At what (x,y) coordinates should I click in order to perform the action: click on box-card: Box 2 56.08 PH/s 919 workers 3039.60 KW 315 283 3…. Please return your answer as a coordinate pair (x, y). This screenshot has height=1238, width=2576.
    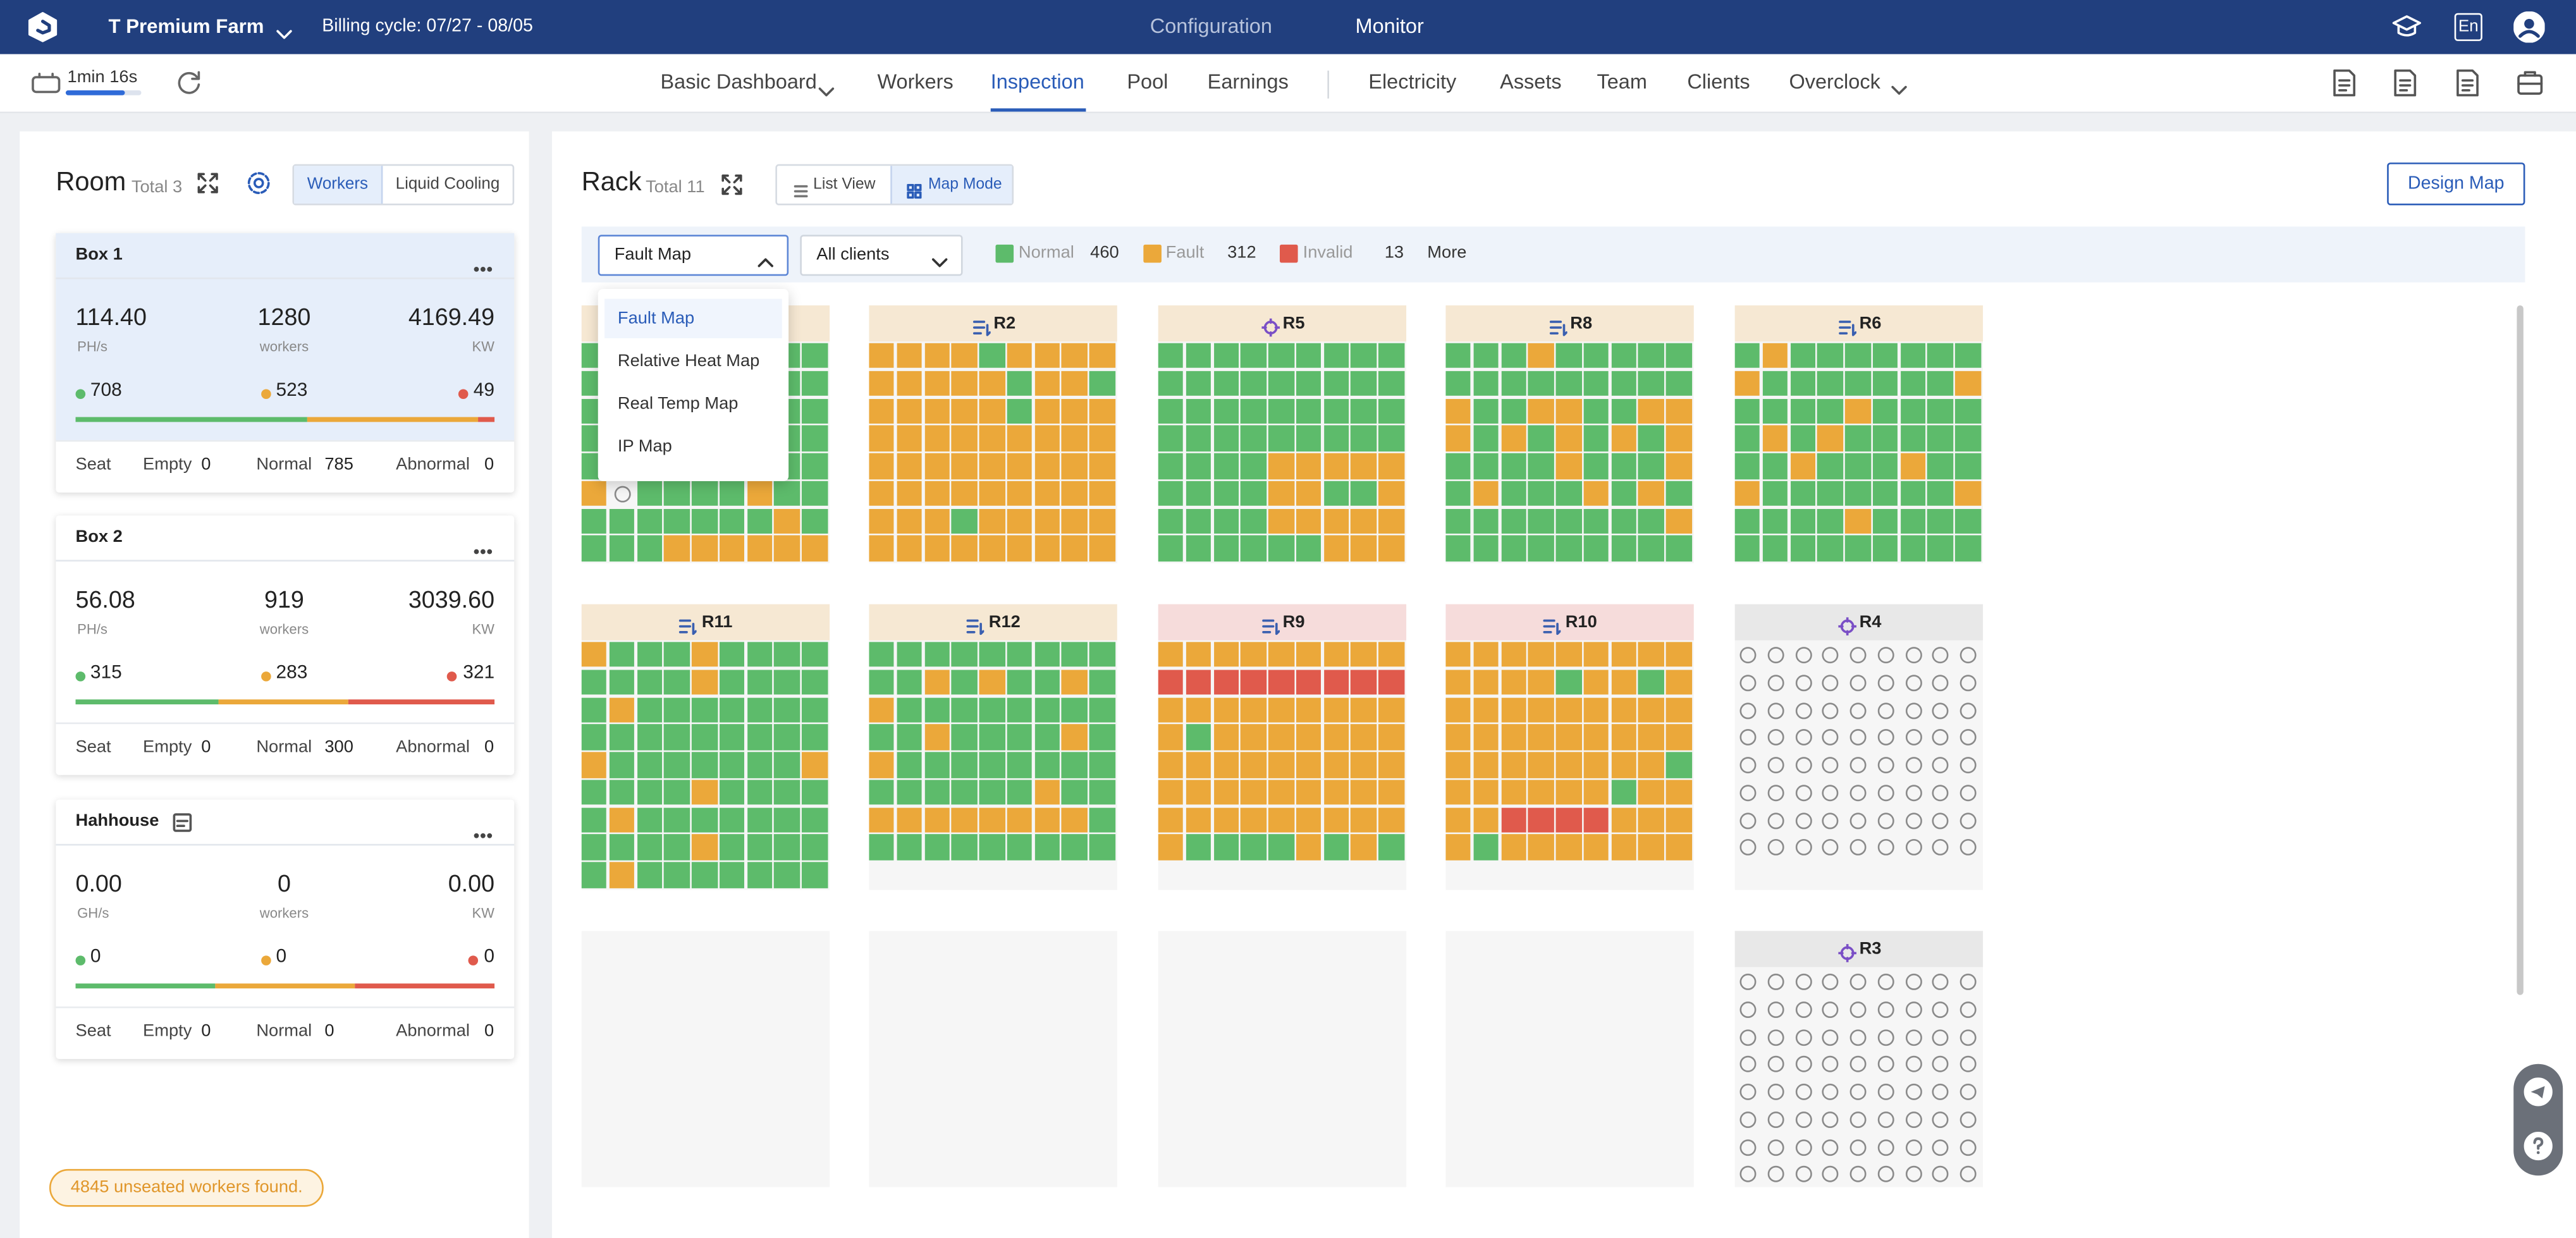
    Looking at the image, I should click on (285, 645).